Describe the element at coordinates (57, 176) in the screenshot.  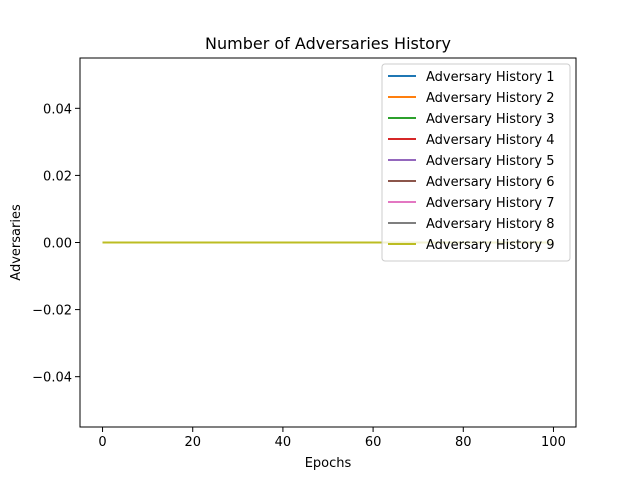
I see `y-tick-label: 0.02` at that location.